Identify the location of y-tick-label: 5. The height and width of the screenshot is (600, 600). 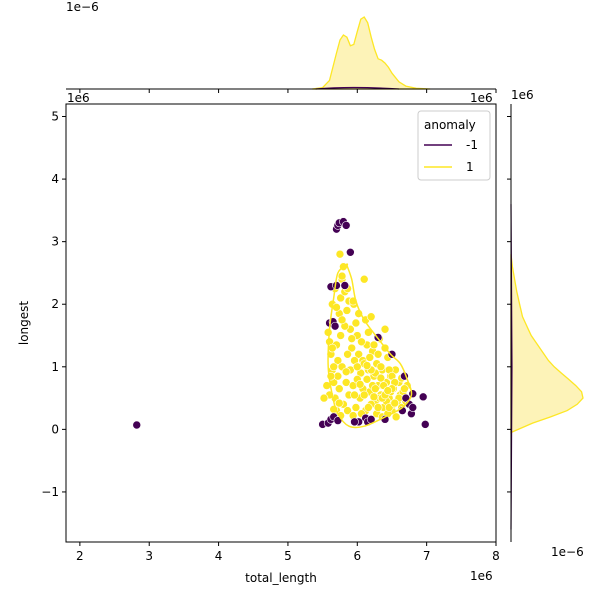
(55, 117).